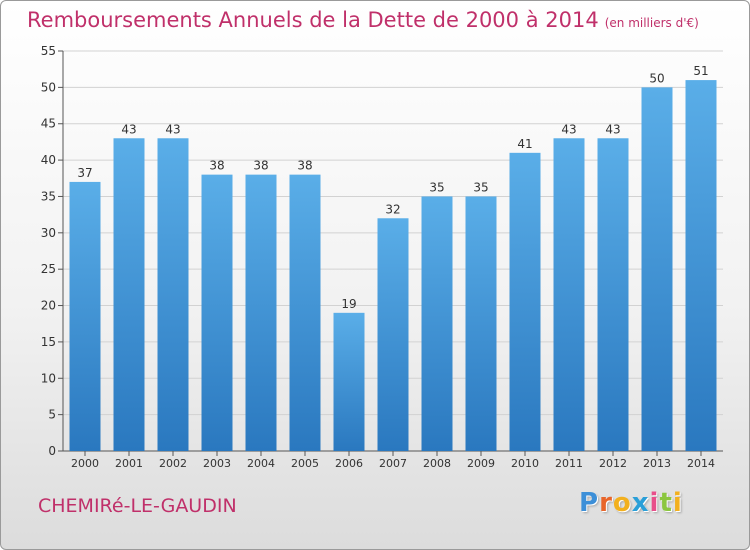 Image resolution: width=750 pixels, height=550 pixels. I want to click on proxiti-logo: Proxiti, so click(631, 503).